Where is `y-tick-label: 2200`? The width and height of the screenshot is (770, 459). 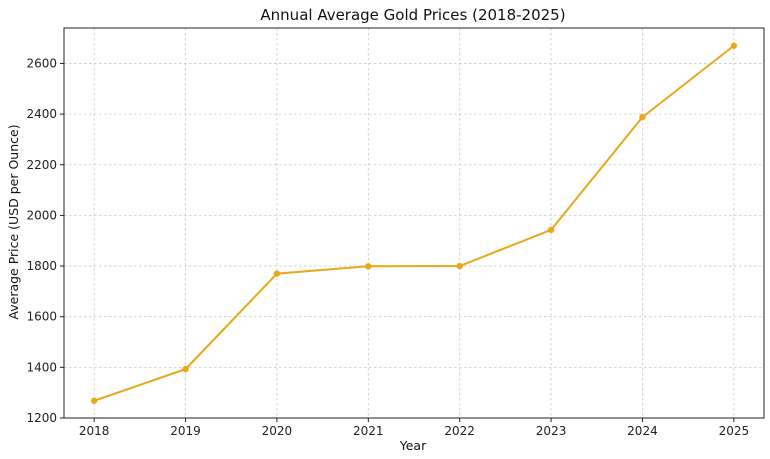 y-tick-label: 2200 is located at coordinates (41, 165).